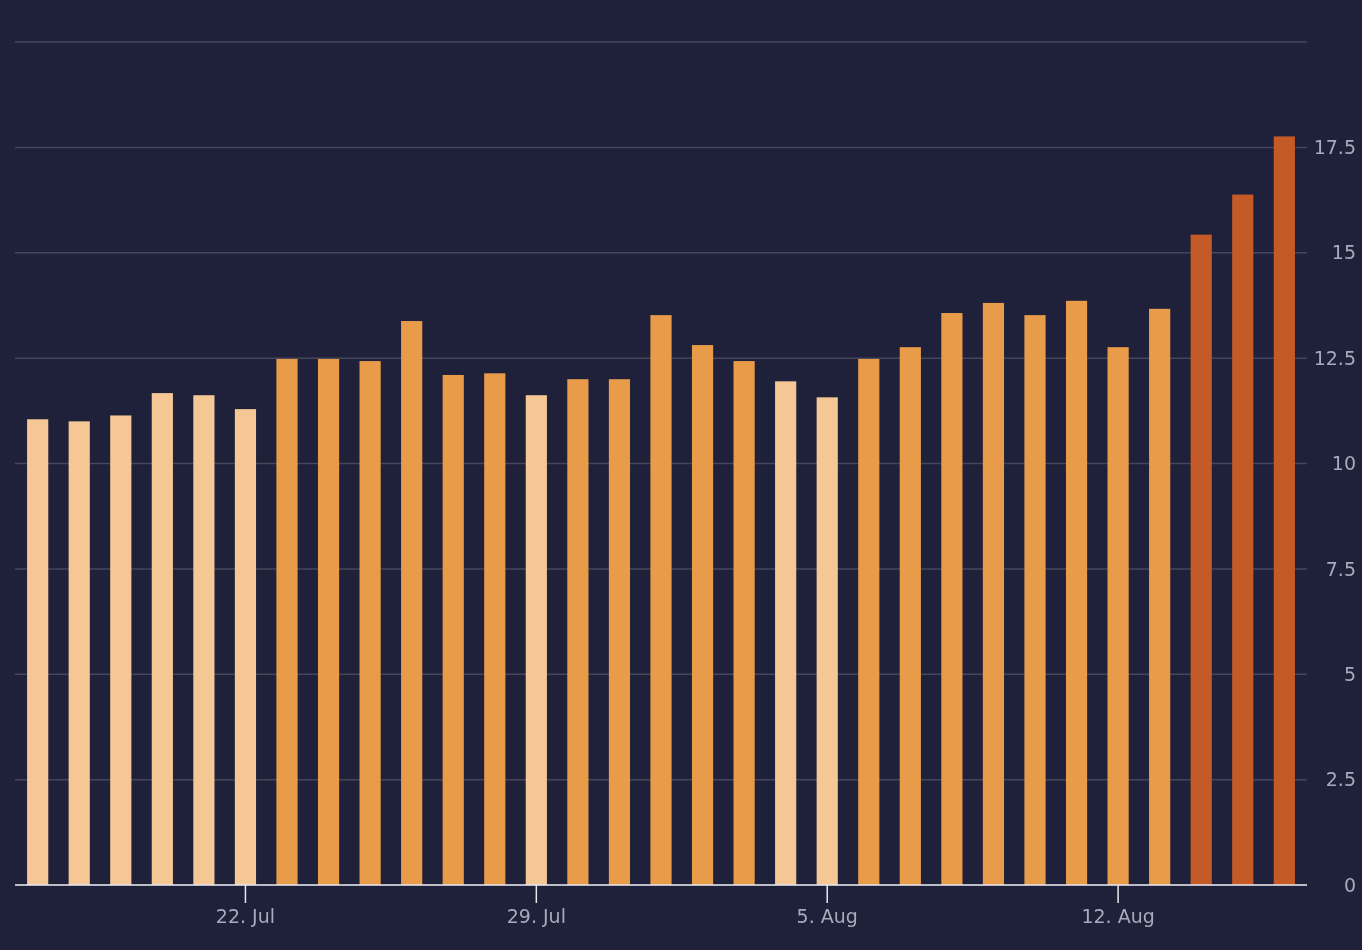 The image size is (1362, 950). I want to click on y-tick-label: 5, so click(1349, 673).